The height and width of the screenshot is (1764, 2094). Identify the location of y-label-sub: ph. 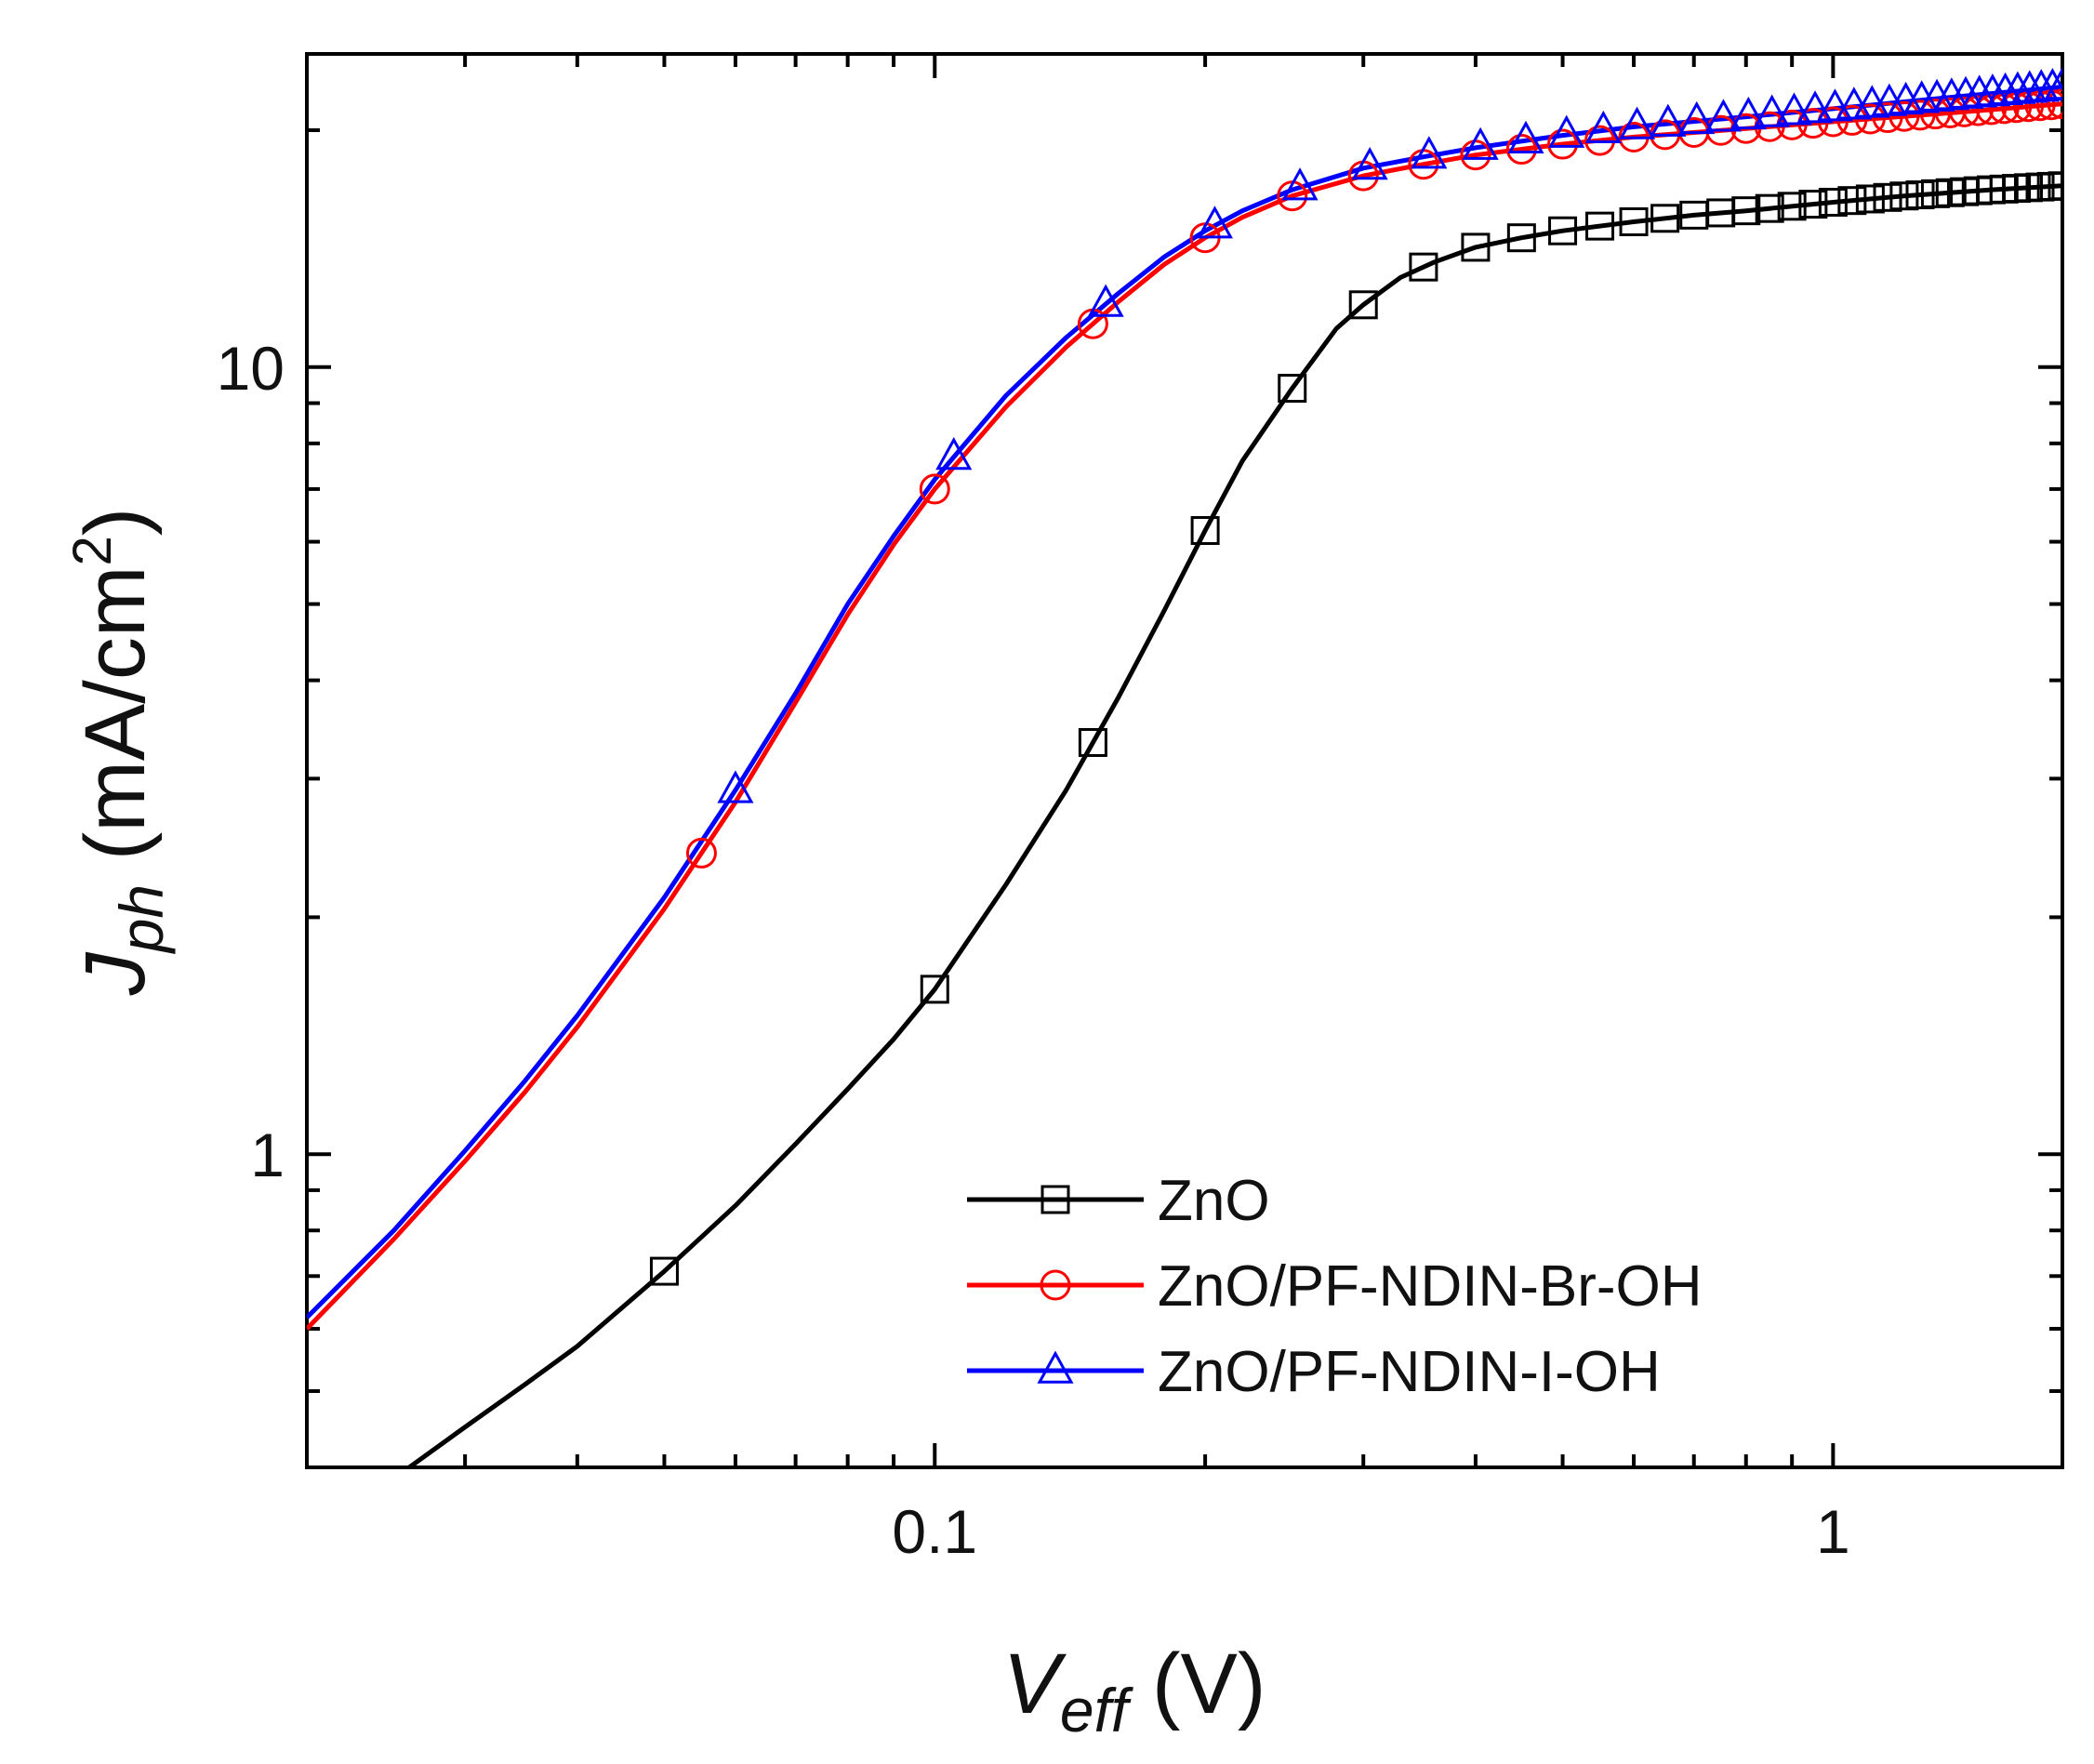
(141, 919).